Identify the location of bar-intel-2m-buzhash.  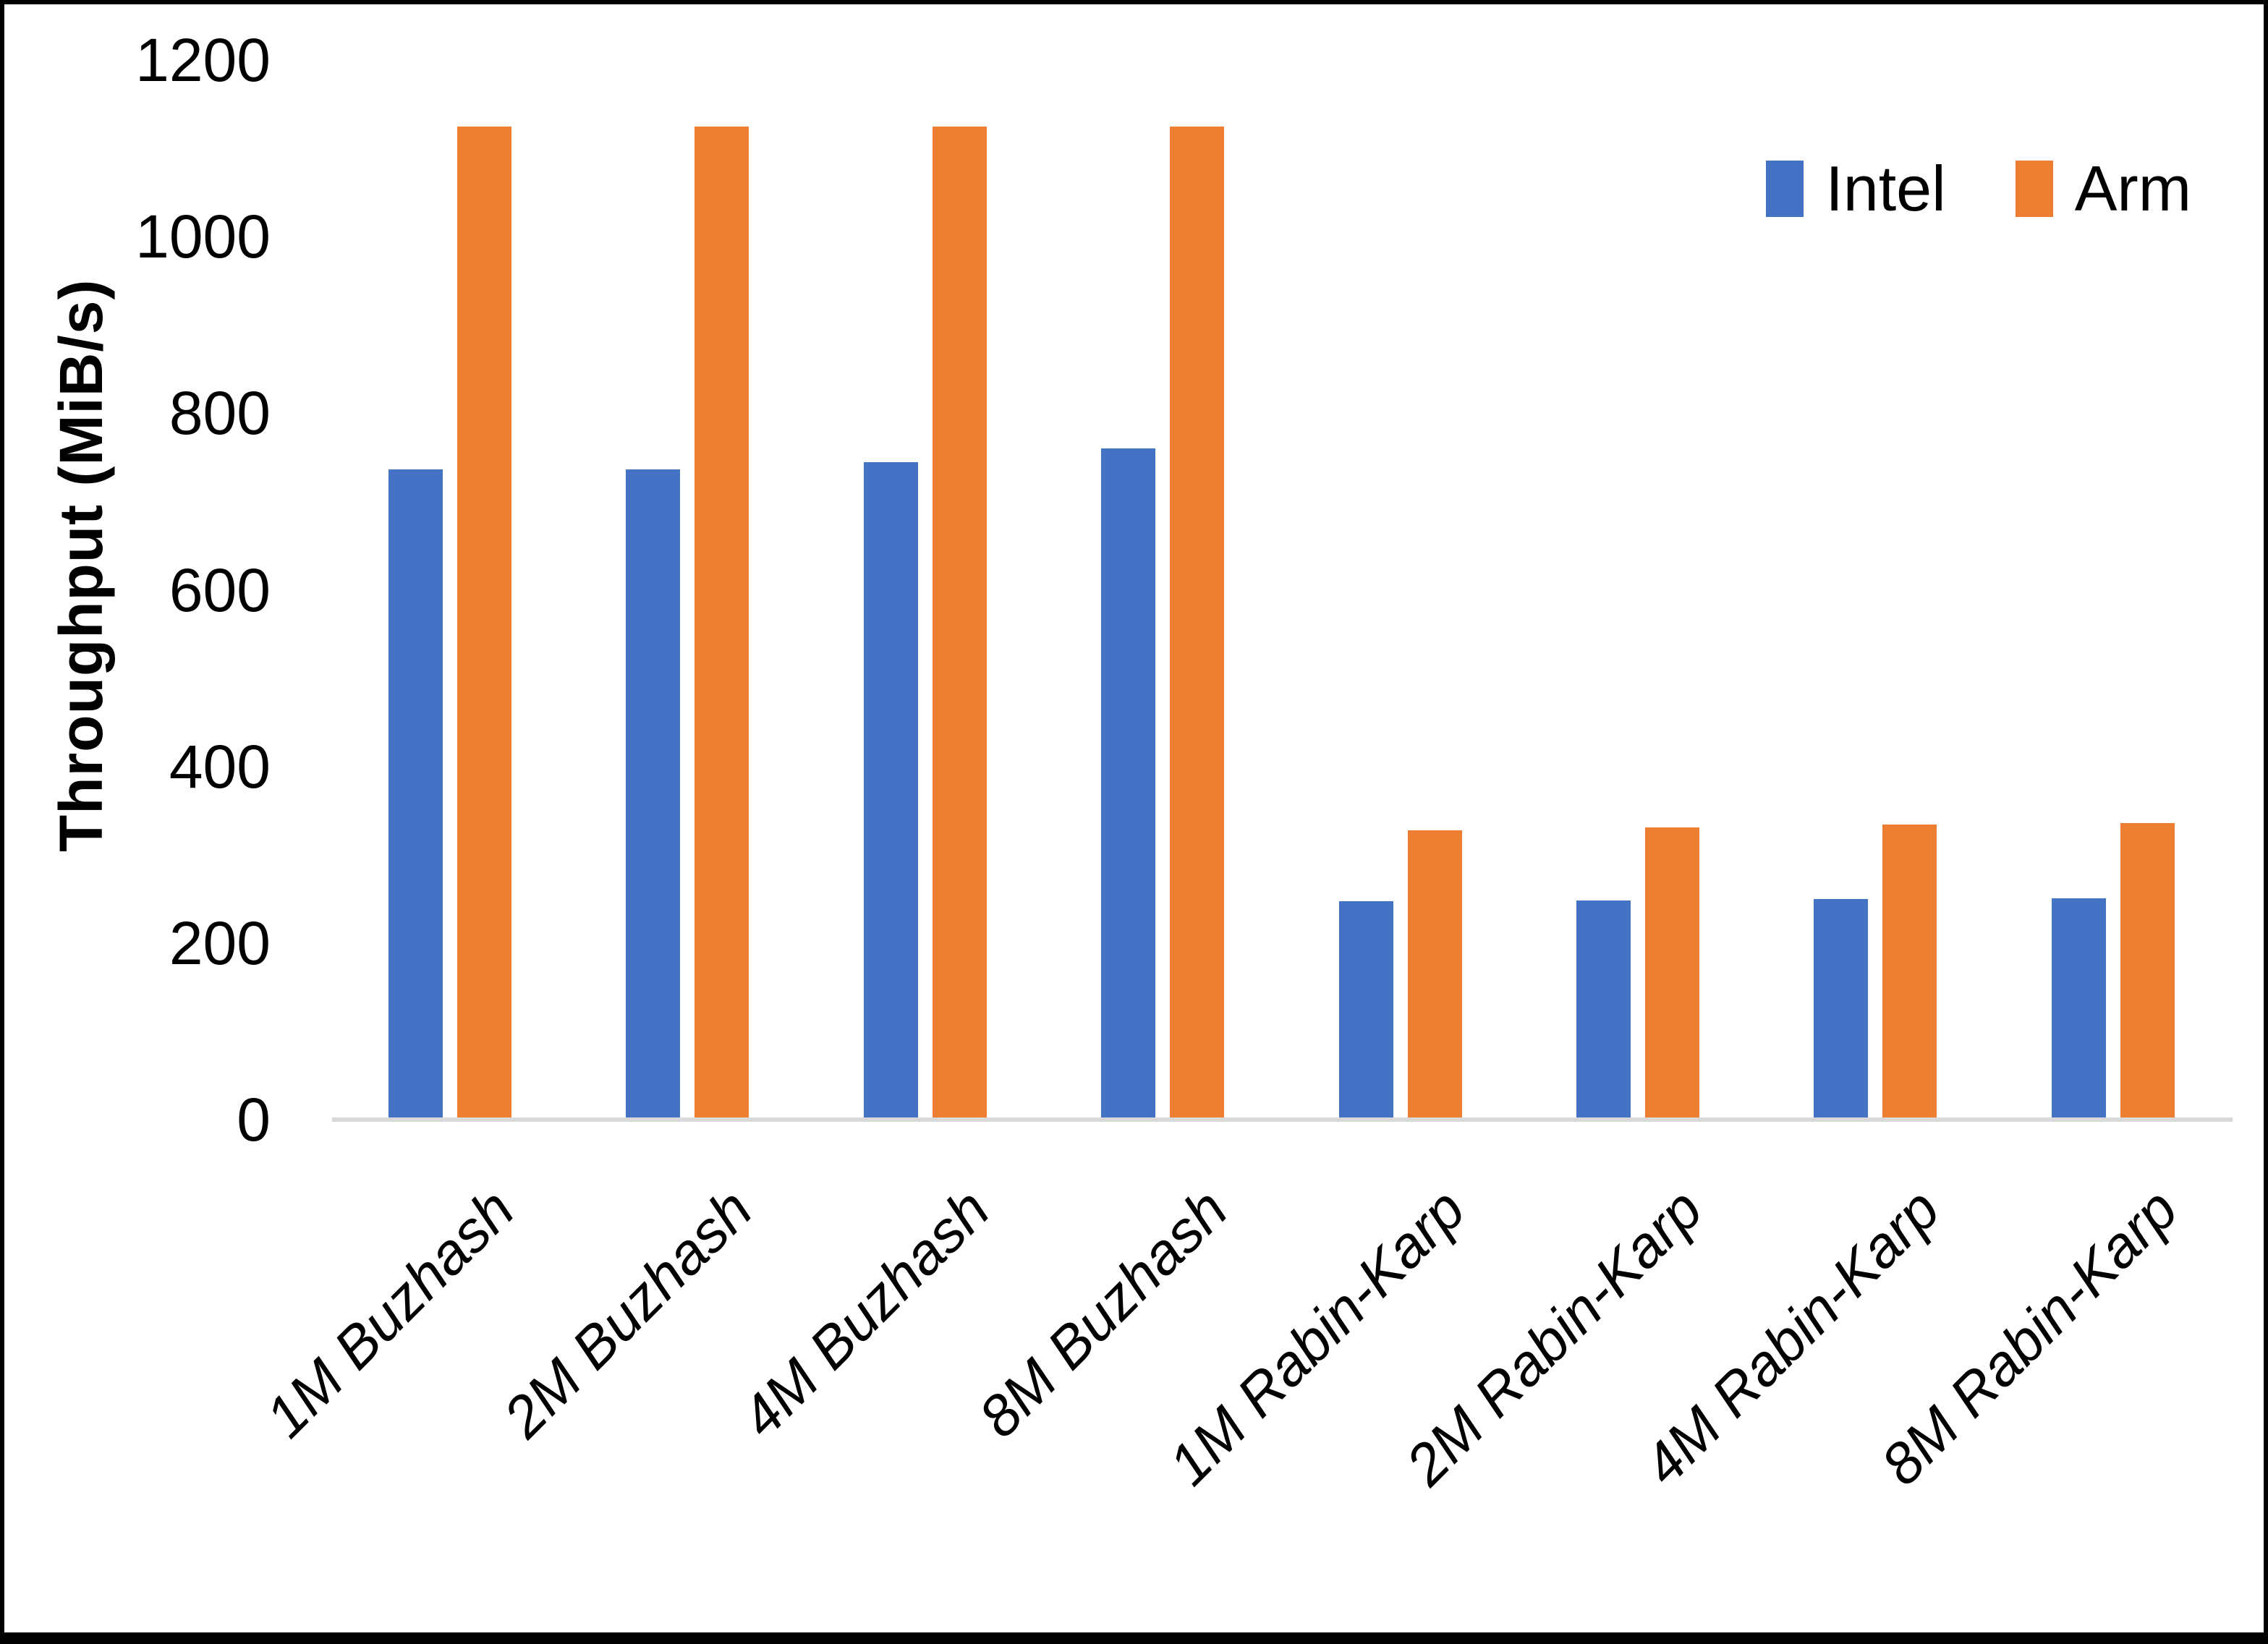
(653, 794).